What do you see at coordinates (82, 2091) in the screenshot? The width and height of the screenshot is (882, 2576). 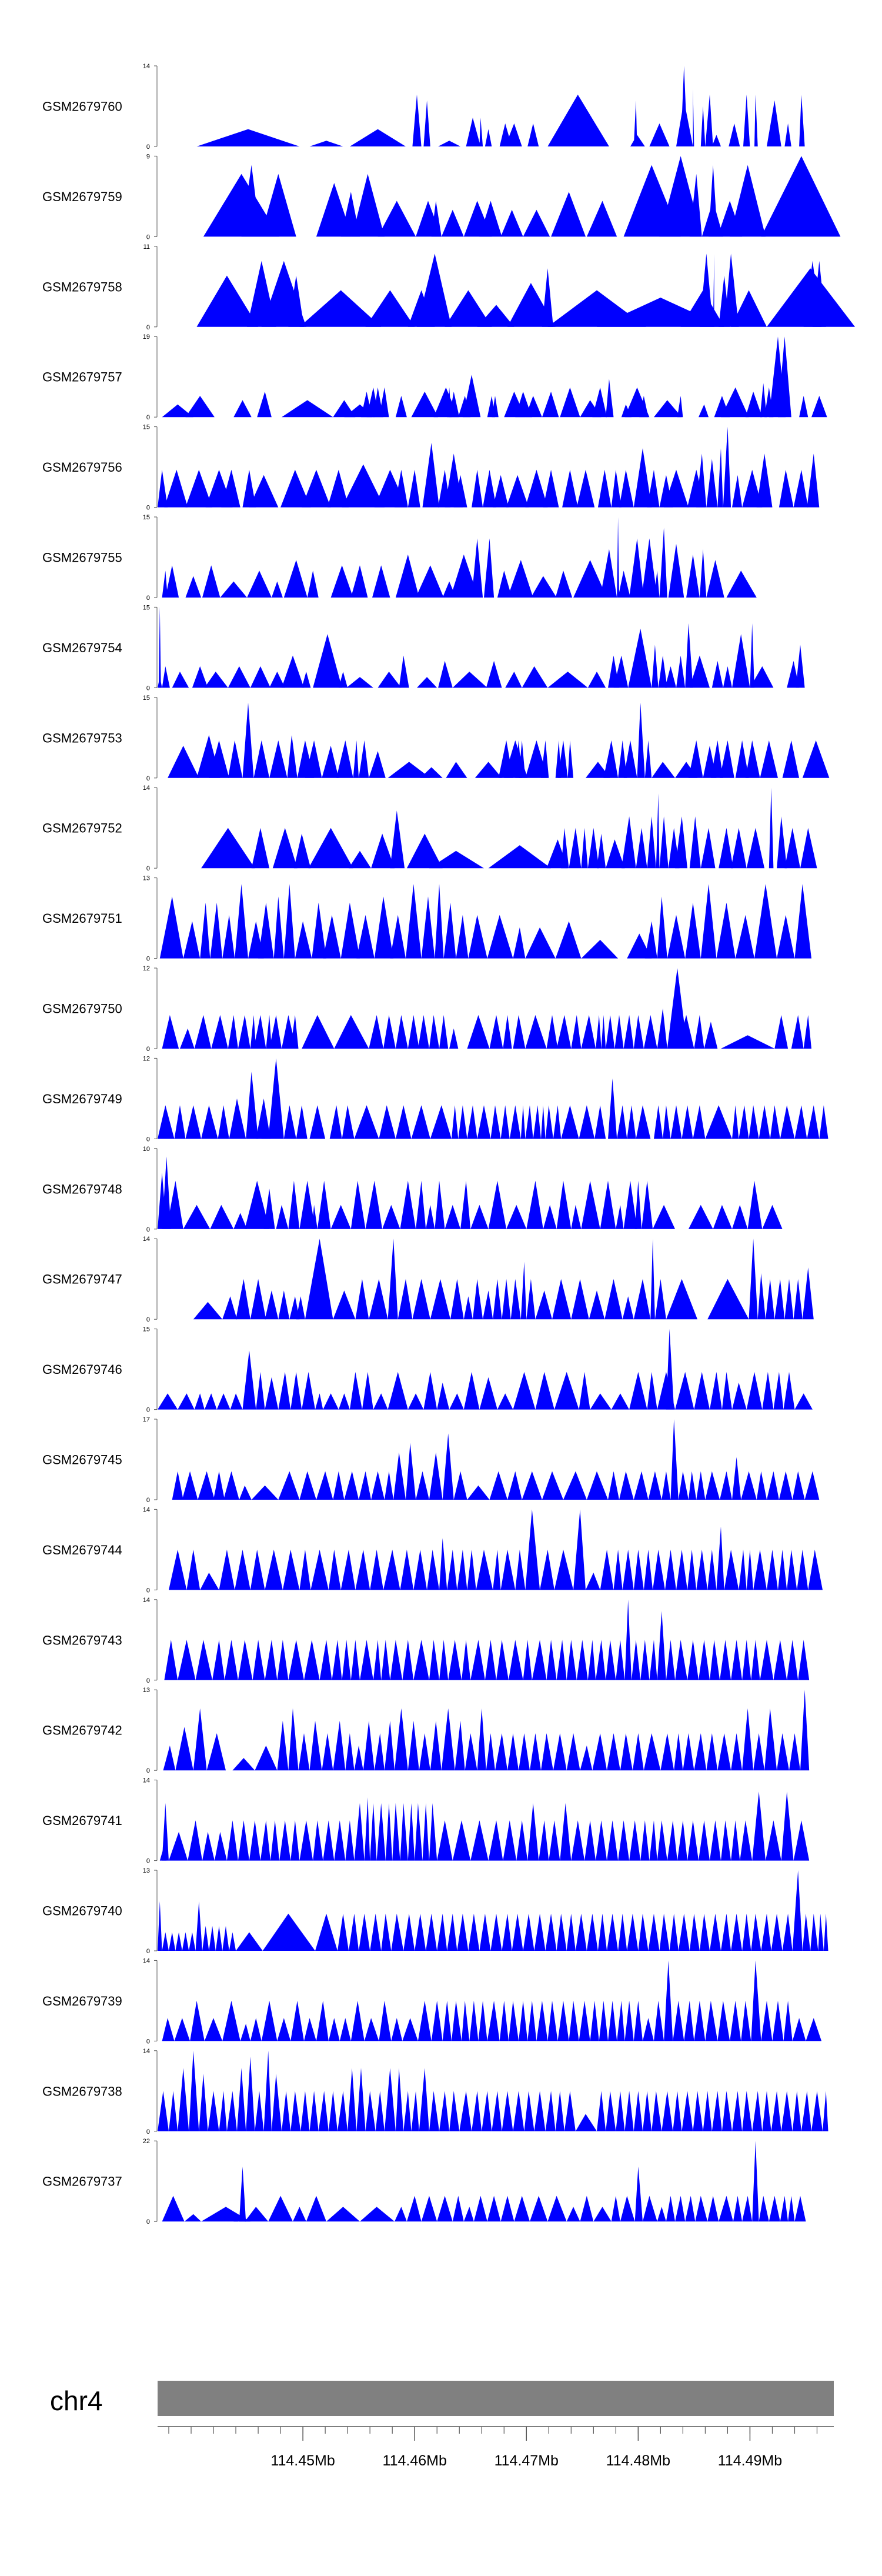 I see `track-label: GSM2679738` at bounding box center [82, 2091].